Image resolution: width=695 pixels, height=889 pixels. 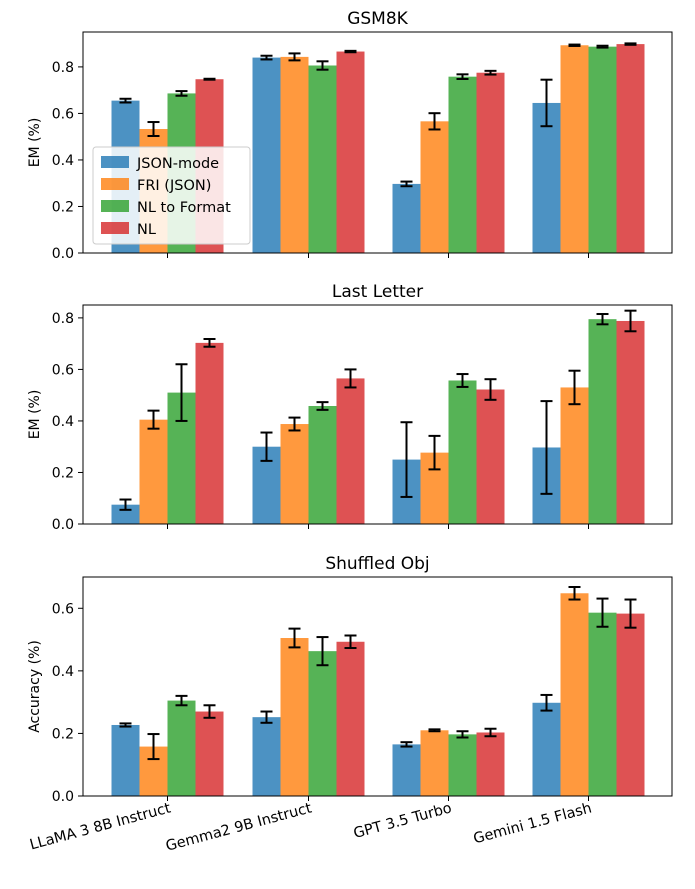 What do you see at coordinates (146, 230) in the screenshot?
I see `legend-label: NL` at bounding box center [146, 230].